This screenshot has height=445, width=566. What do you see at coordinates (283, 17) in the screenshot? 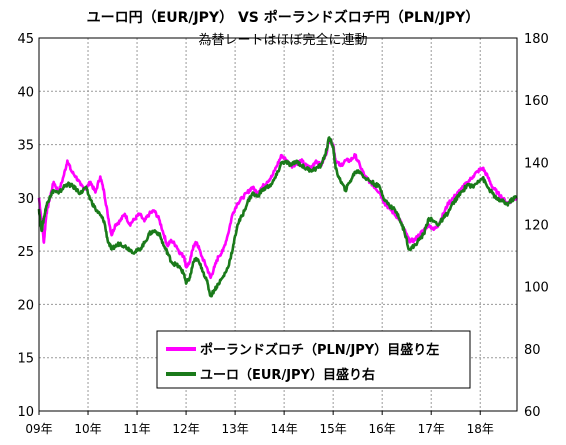
I see `chart-title: ユーロ円（EUR/JPY） VS ポーランドズロチ円（PLN/JPY）` at bounding box center [283, 17].